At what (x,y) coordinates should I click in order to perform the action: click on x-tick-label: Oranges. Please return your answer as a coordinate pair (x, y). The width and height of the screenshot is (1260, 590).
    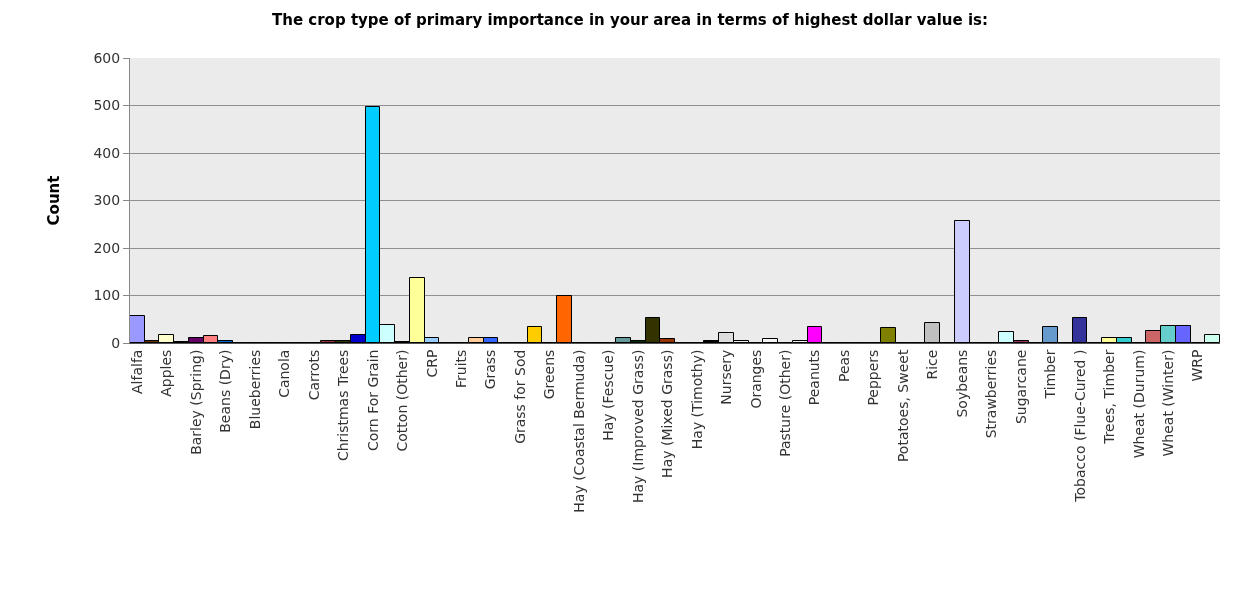
    Looking at the image, I should click on (755, 379).